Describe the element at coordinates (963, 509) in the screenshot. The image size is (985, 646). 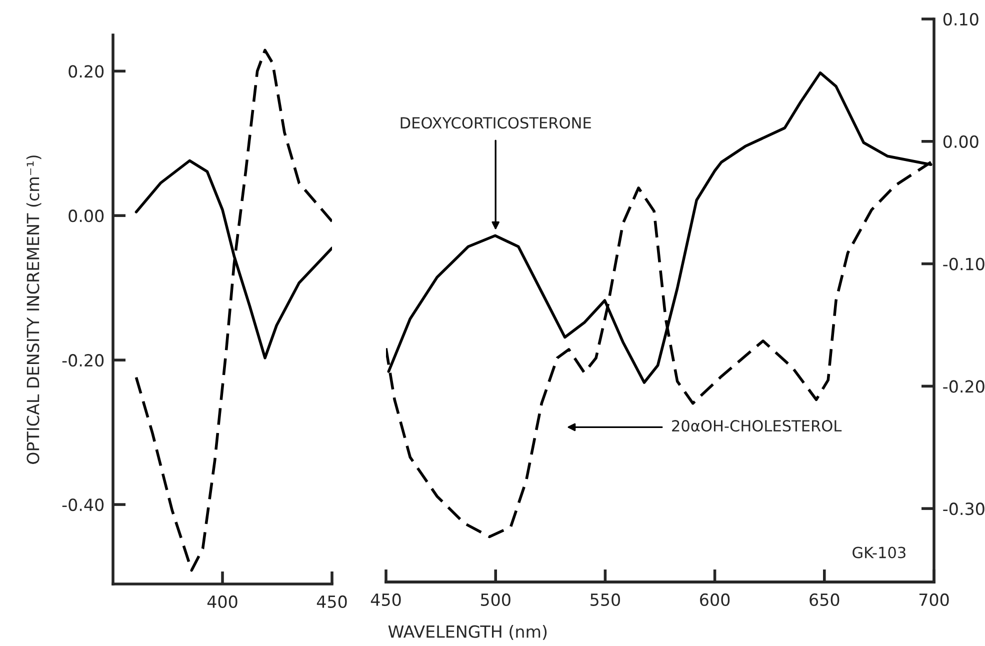
I see `y2-tick-label: -0.30` at that location.